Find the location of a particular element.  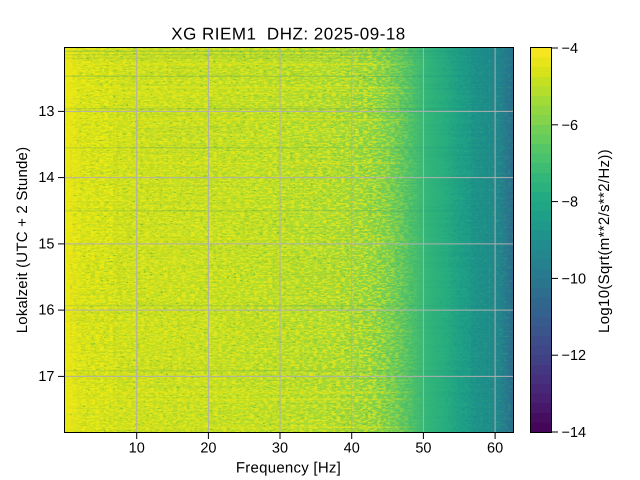

svg-text: Log10(Sqrt(m**2/s**2/Hz)) is located at coordinates (604, 241).